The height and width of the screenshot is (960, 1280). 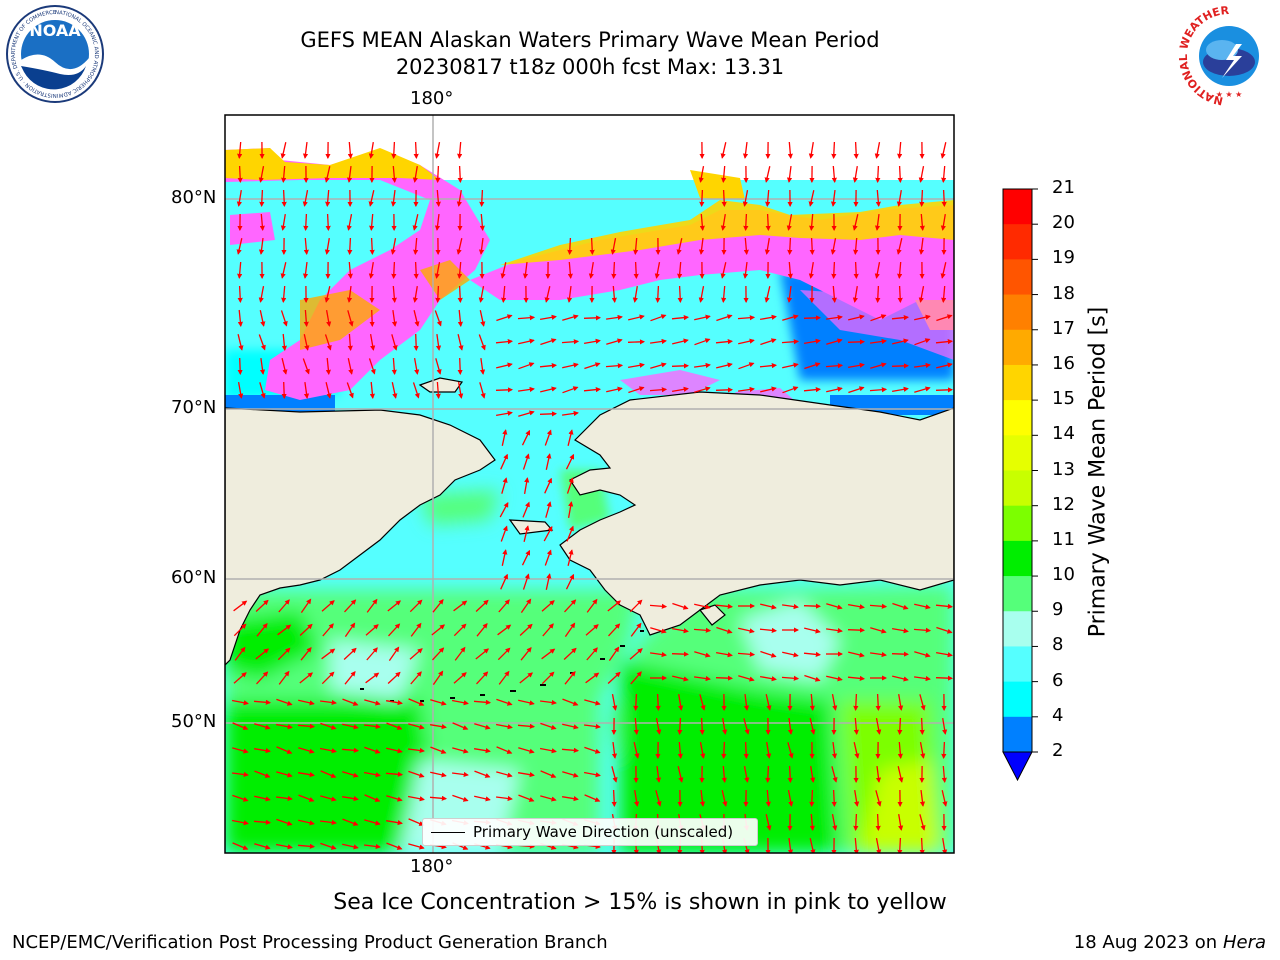 What do you see at coordinates (1063, 434) in the screenshot?
I see `colorbar-tick-label: 14` at bounding box center [1063, 434].